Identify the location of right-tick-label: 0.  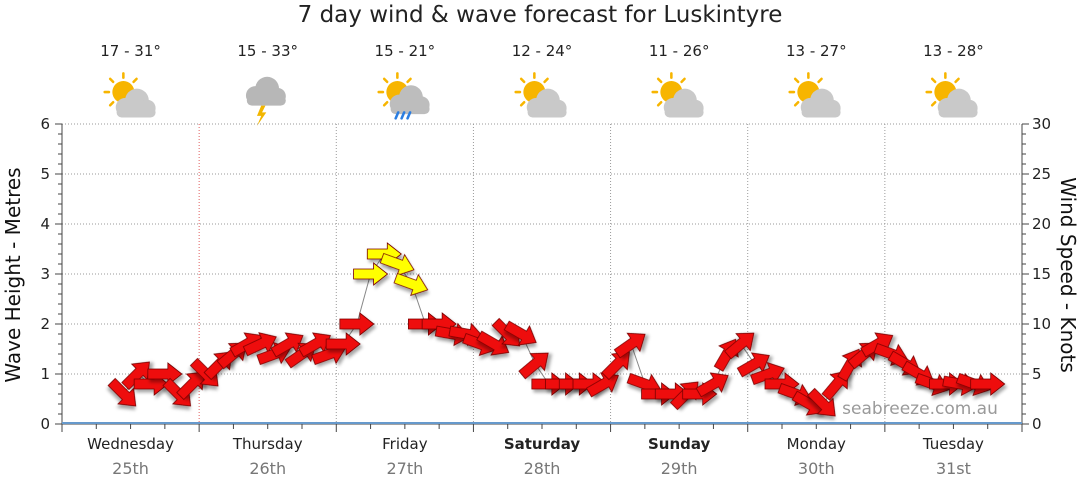
(1037, 424).